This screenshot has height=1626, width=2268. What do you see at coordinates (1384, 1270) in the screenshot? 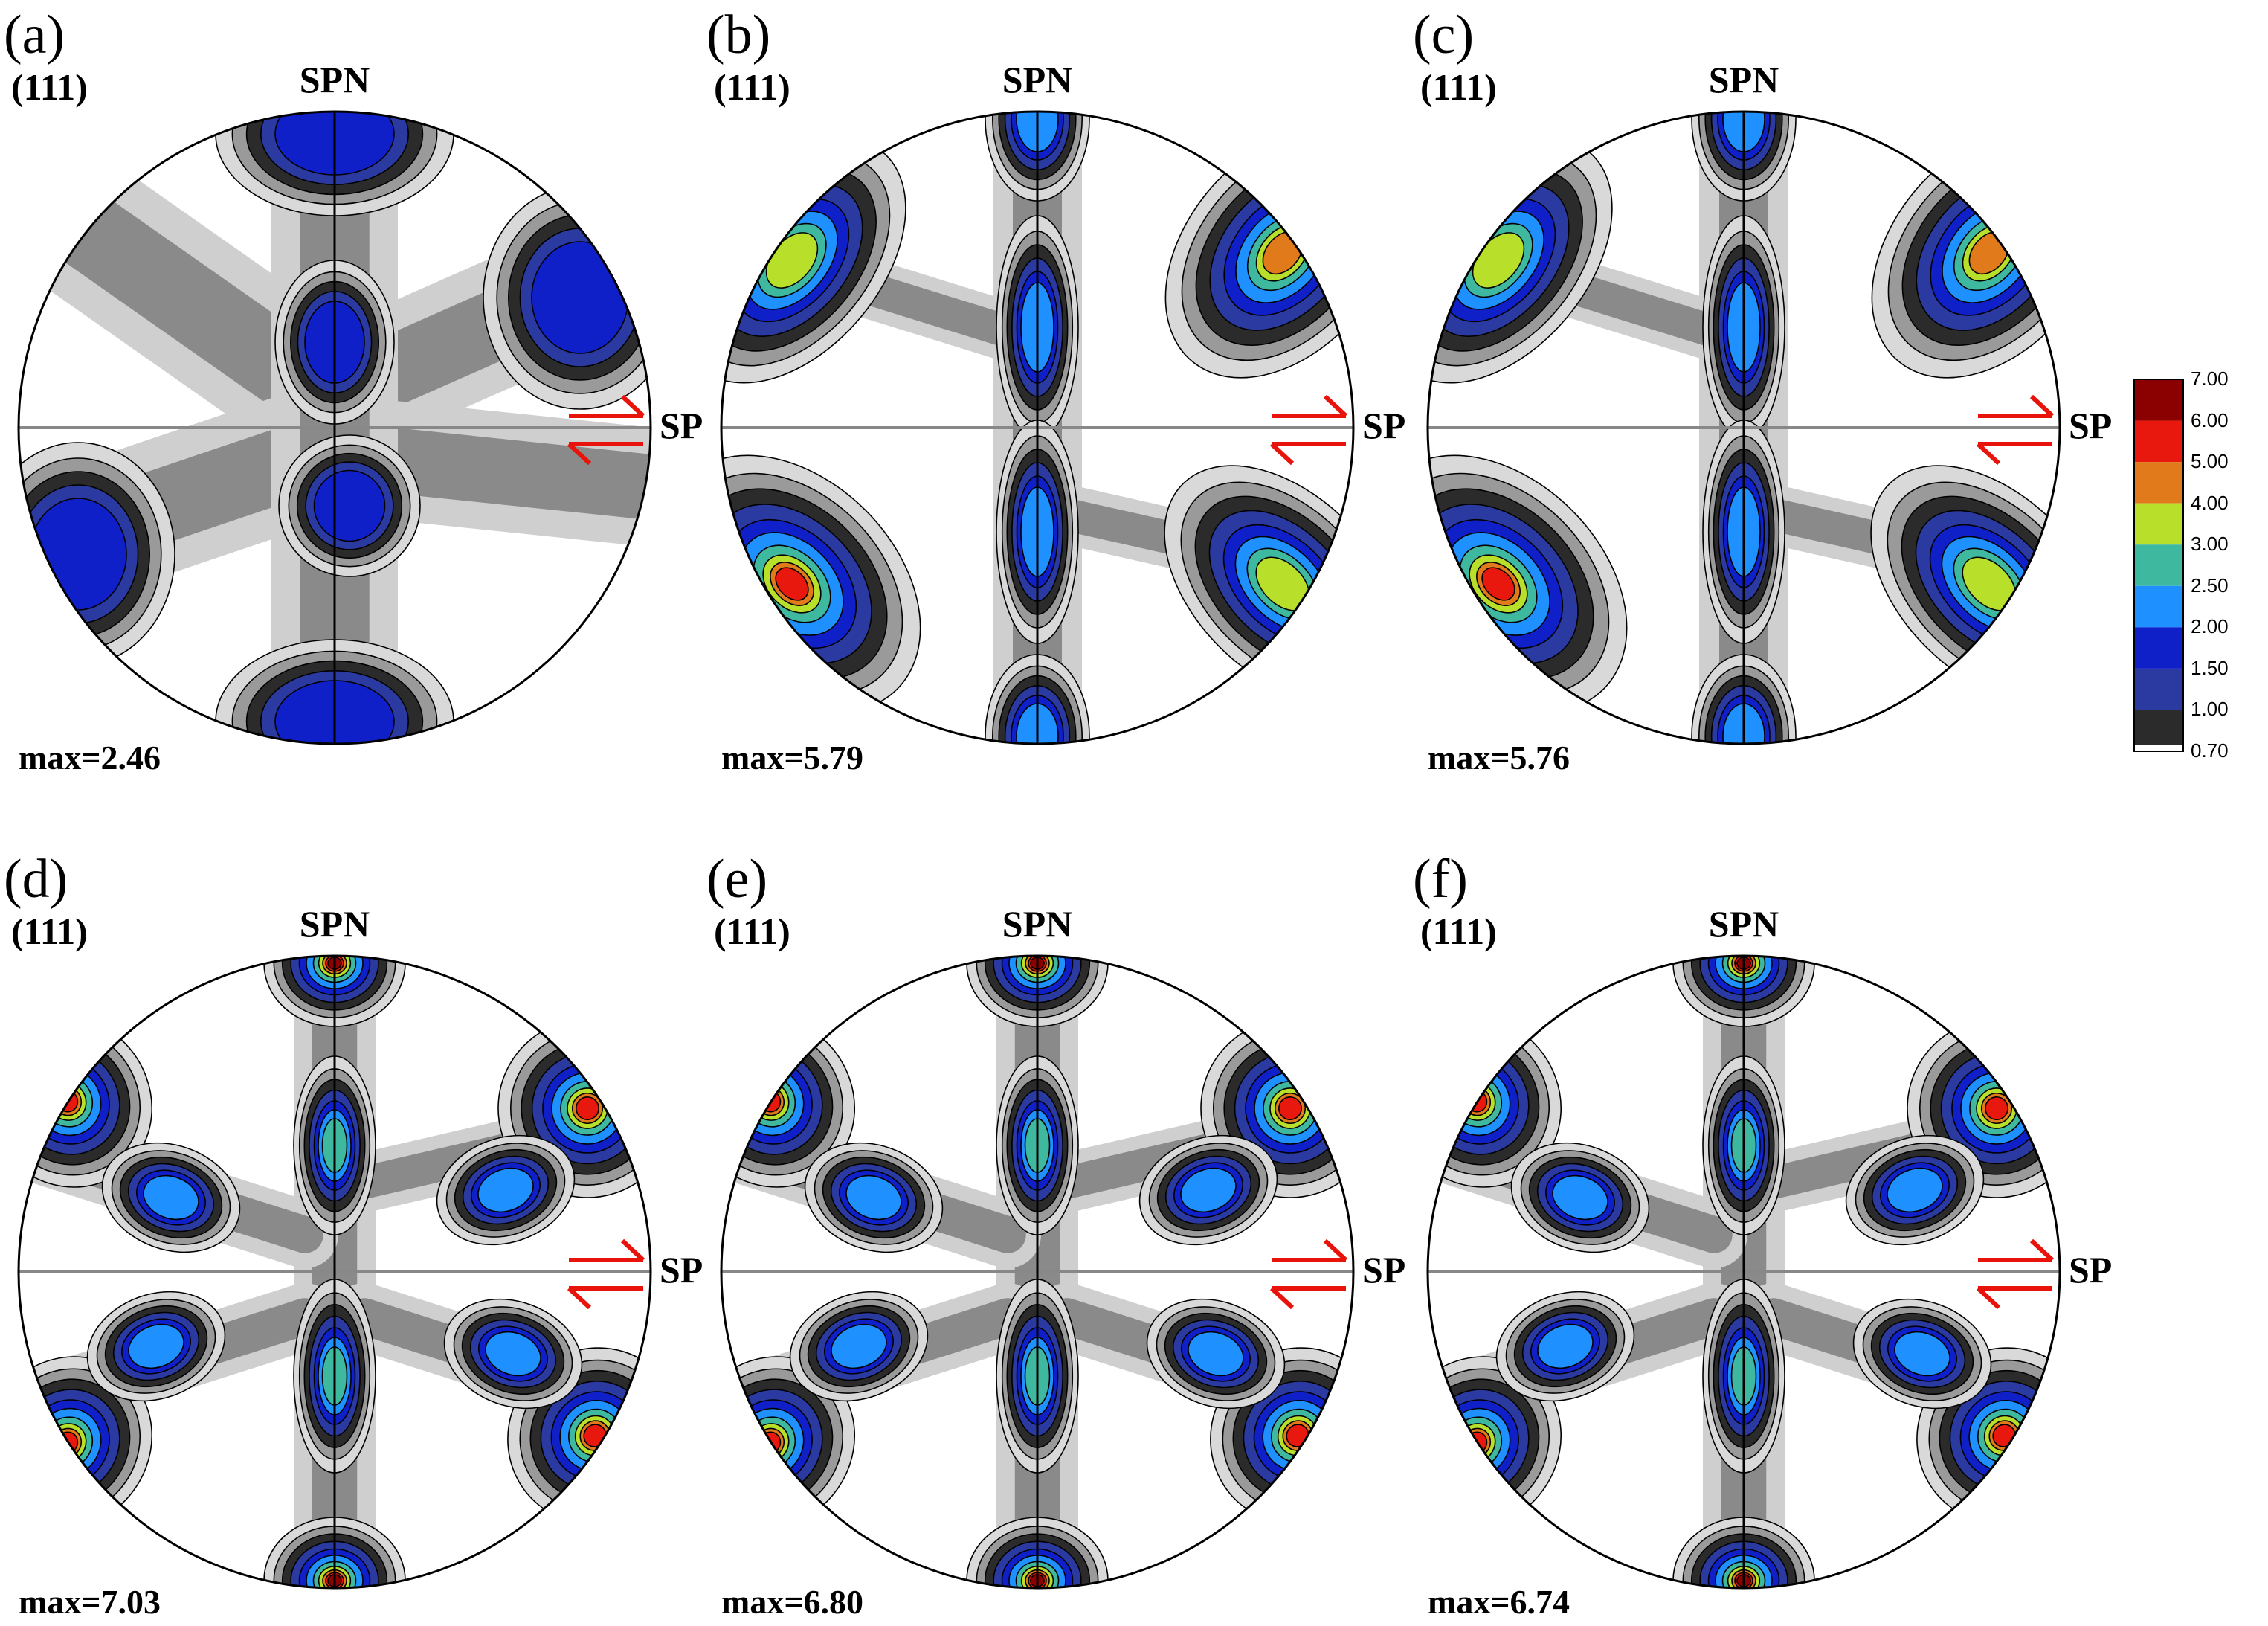
I see `panel-e-east-label: SP` at bounding box center [1384, 1270].